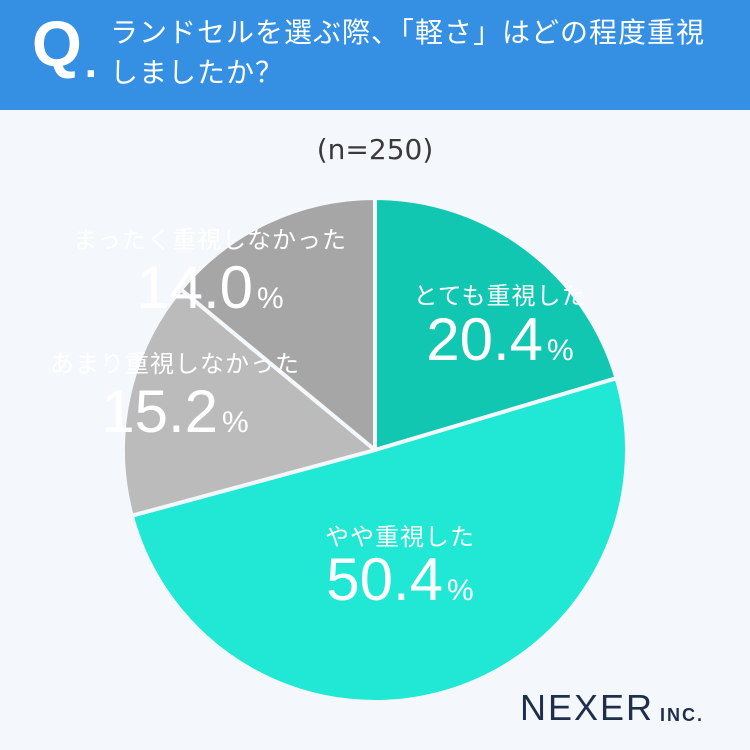  What do you see at coordinates (400, 537) in the screenshot?
I see `slice-label: やや重視した` at bounding box center [400, 537].